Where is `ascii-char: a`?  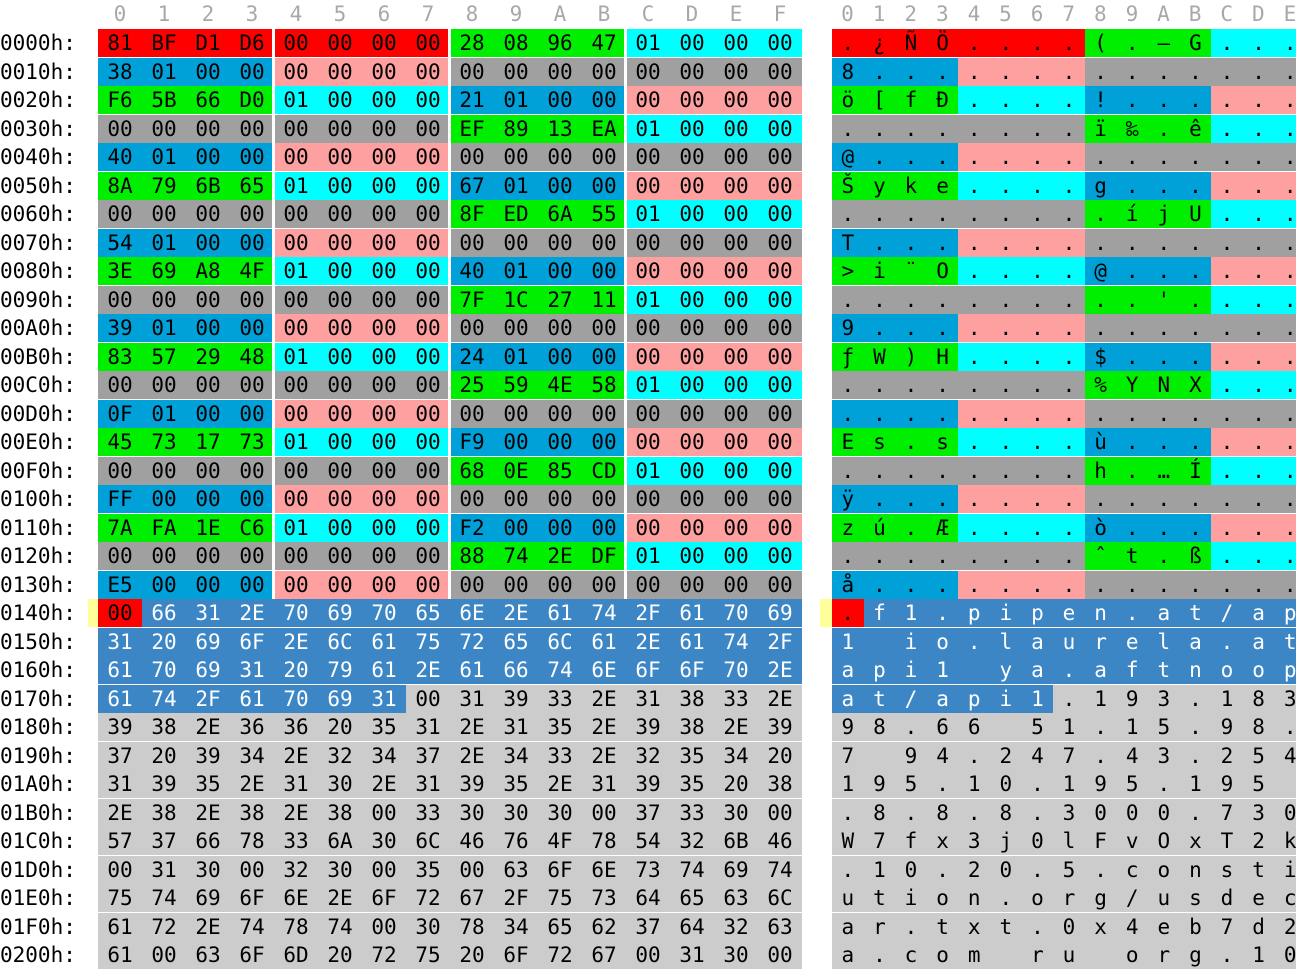
ascii-char: a is located at coordinates (1100, 670).